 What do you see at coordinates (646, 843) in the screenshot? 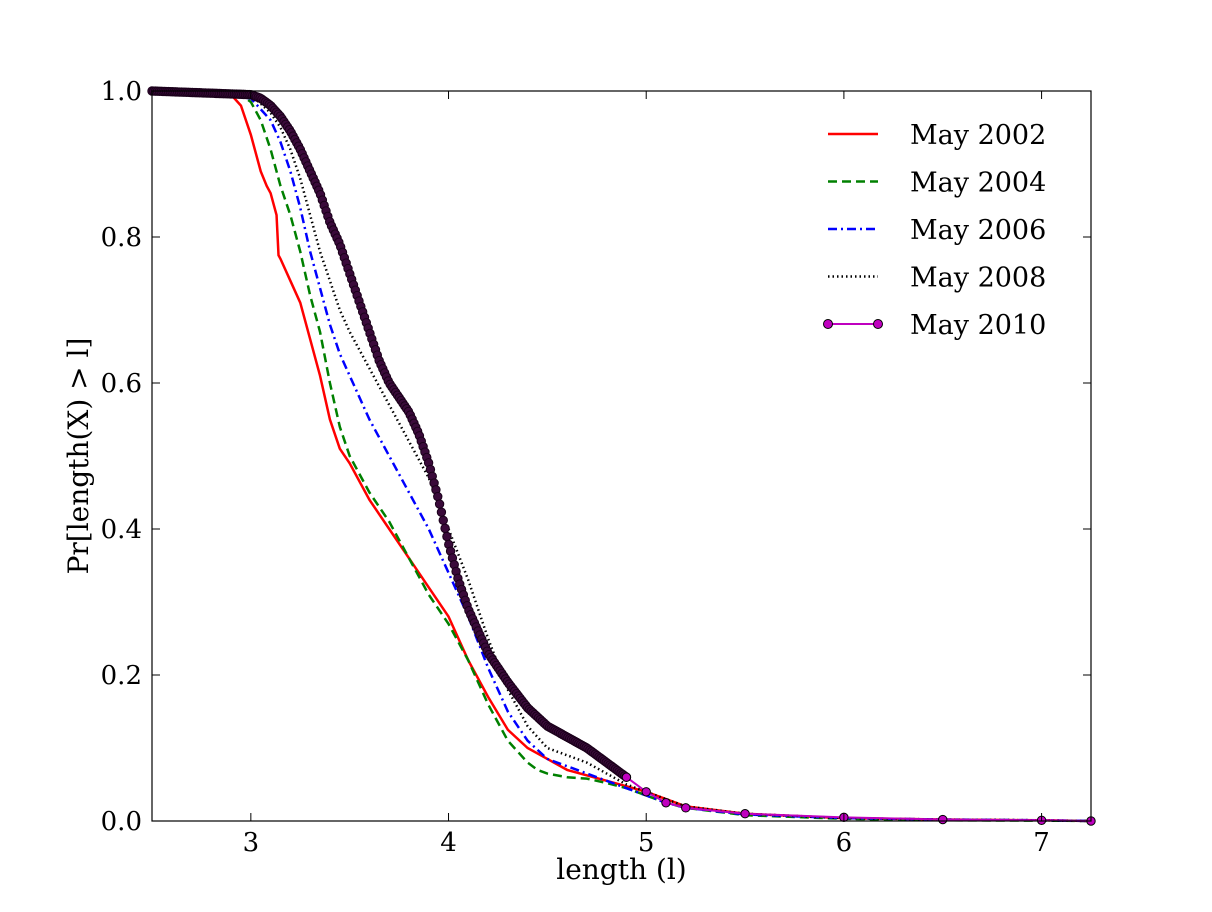
I see `x-tick-label: 5` at bounding box center [646, 843].